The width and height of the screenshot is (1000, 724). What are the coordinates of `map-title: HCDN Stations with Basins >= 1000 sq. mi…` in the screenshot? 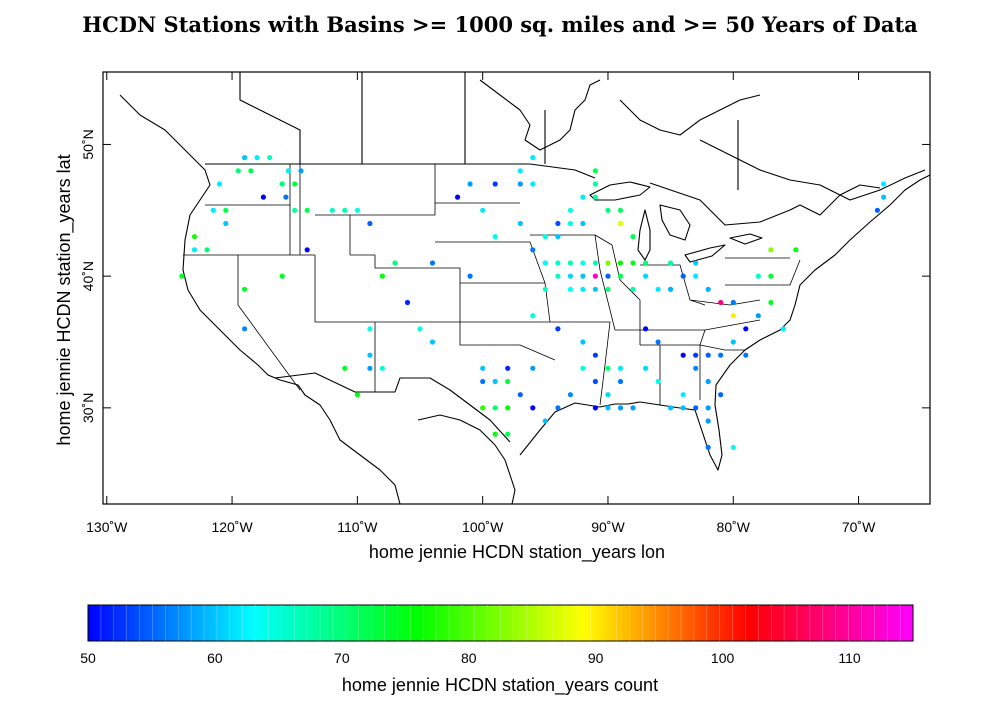 It's located at (500, 24).